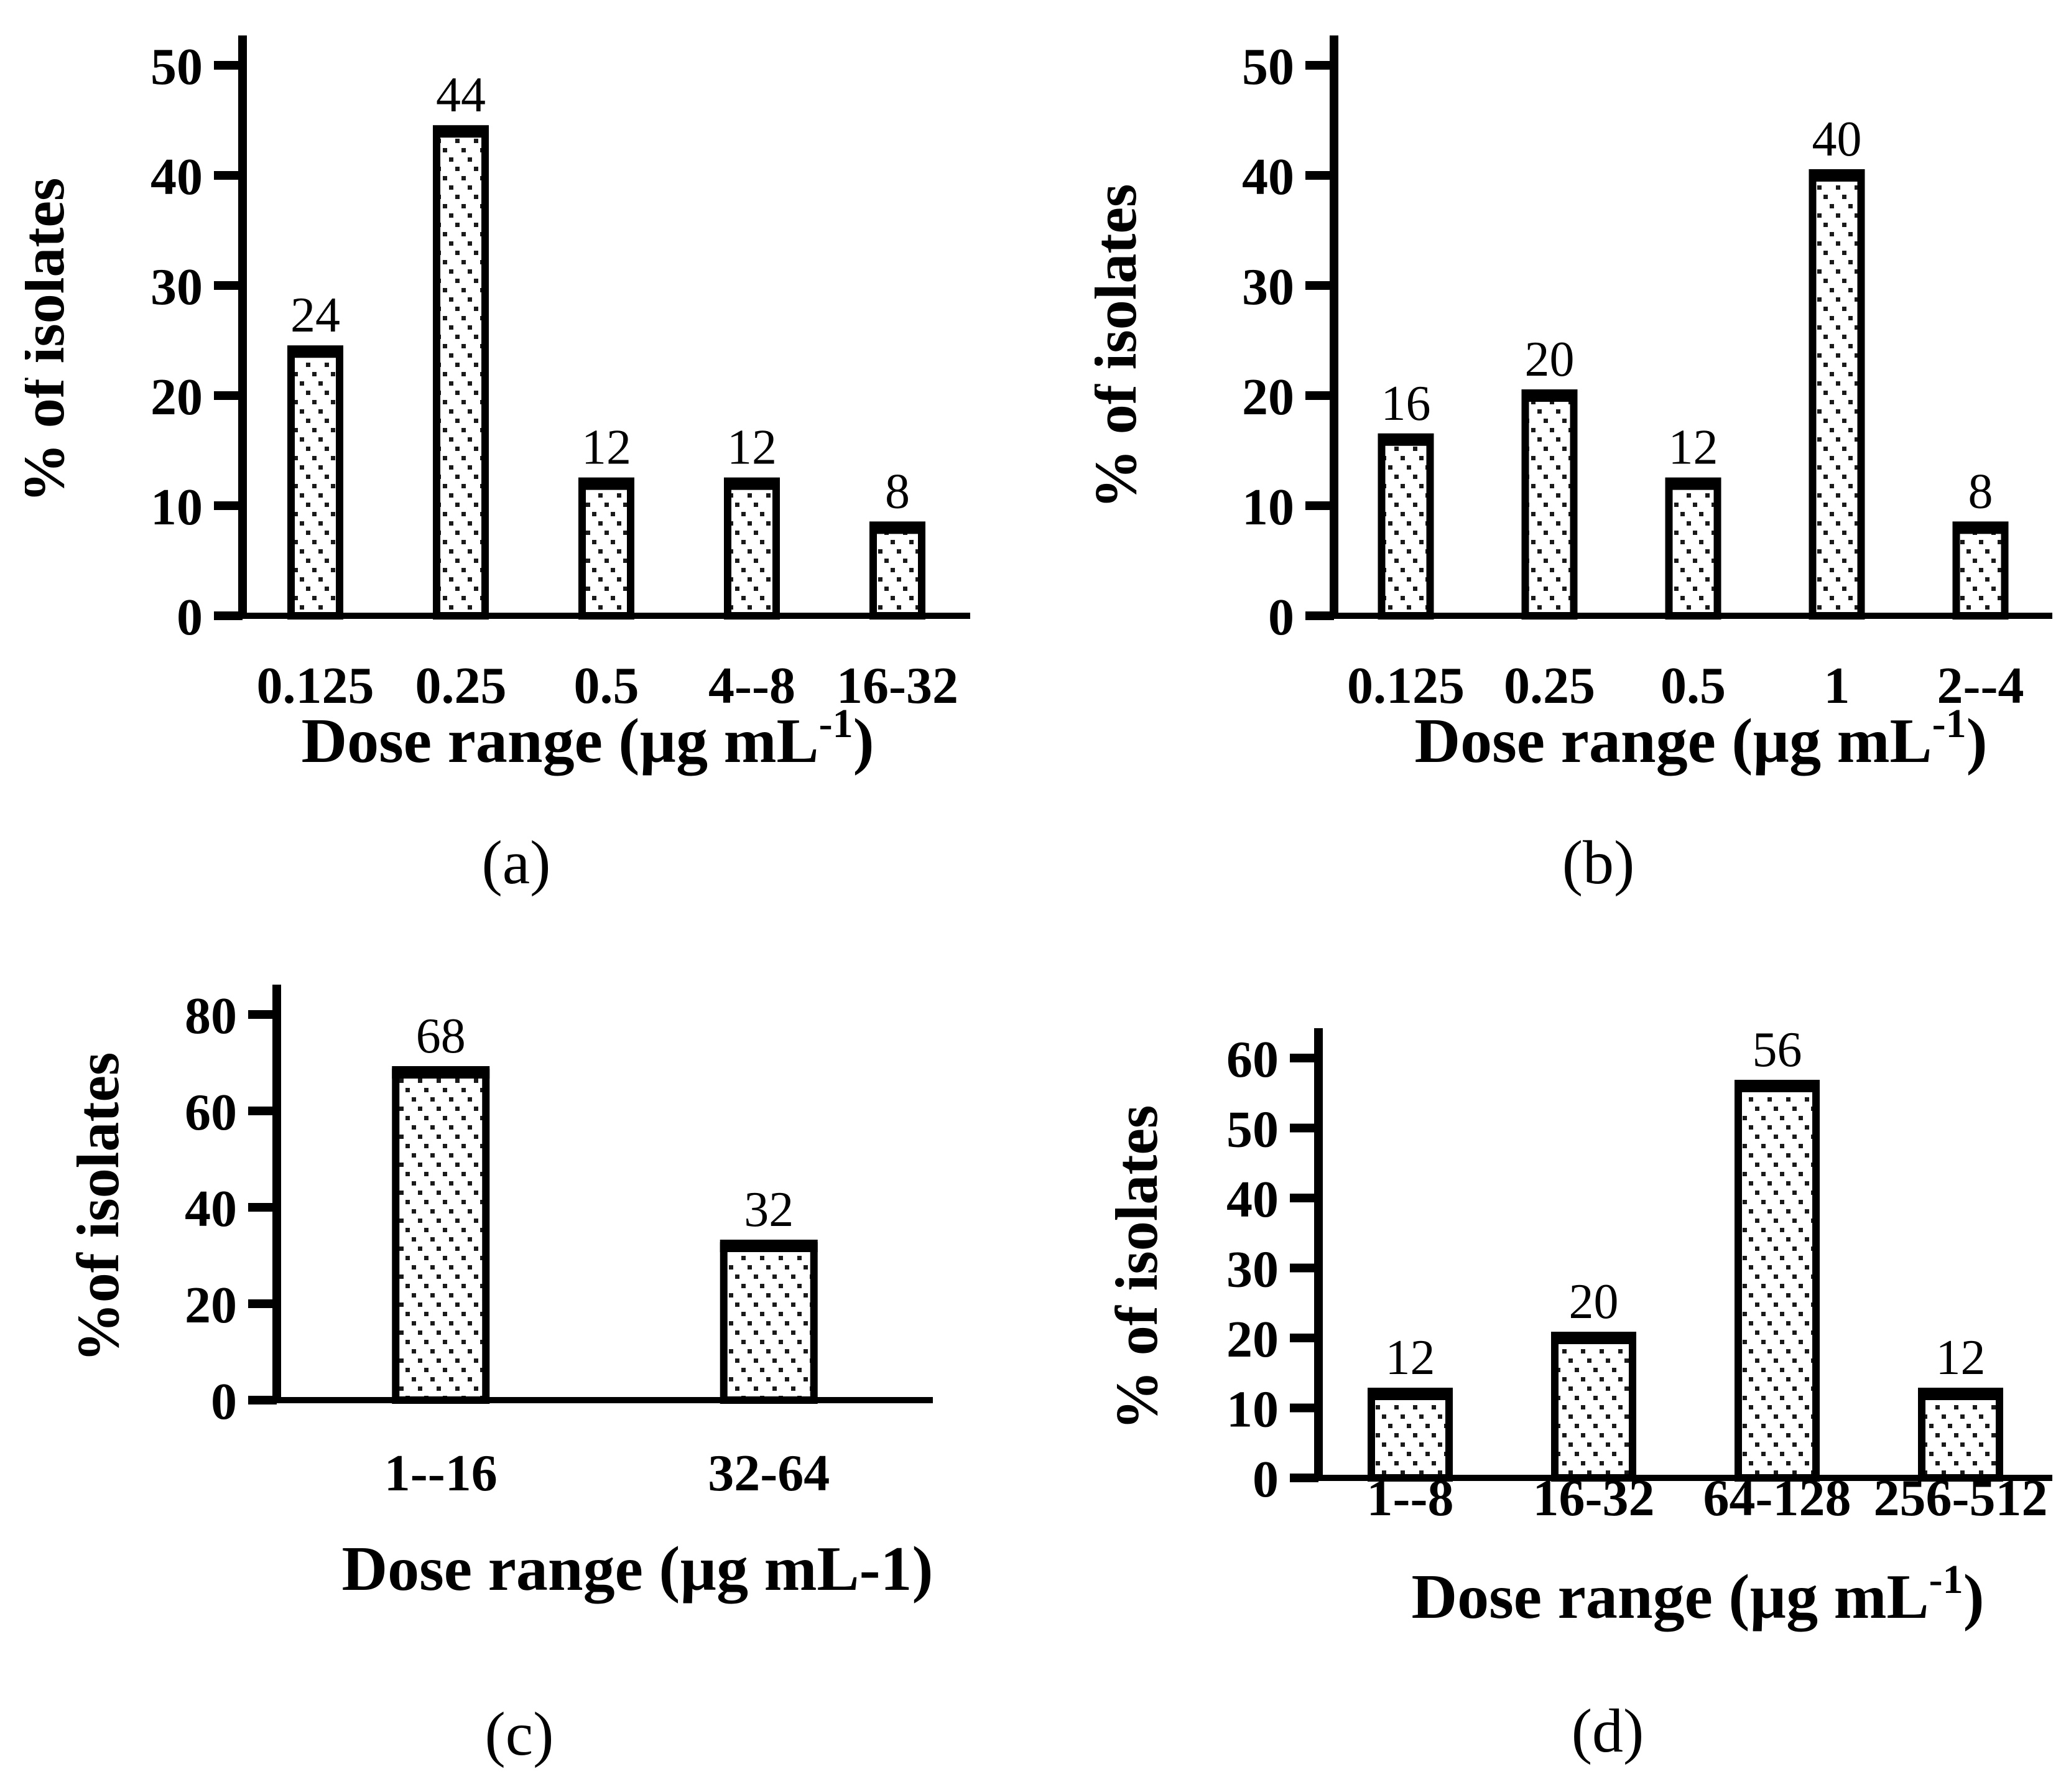 This screenshot has height=1792, width=2066. Describe the element at coordinates (461, 95) in the screenshot. I see `bar-value-label: 44` at that location.